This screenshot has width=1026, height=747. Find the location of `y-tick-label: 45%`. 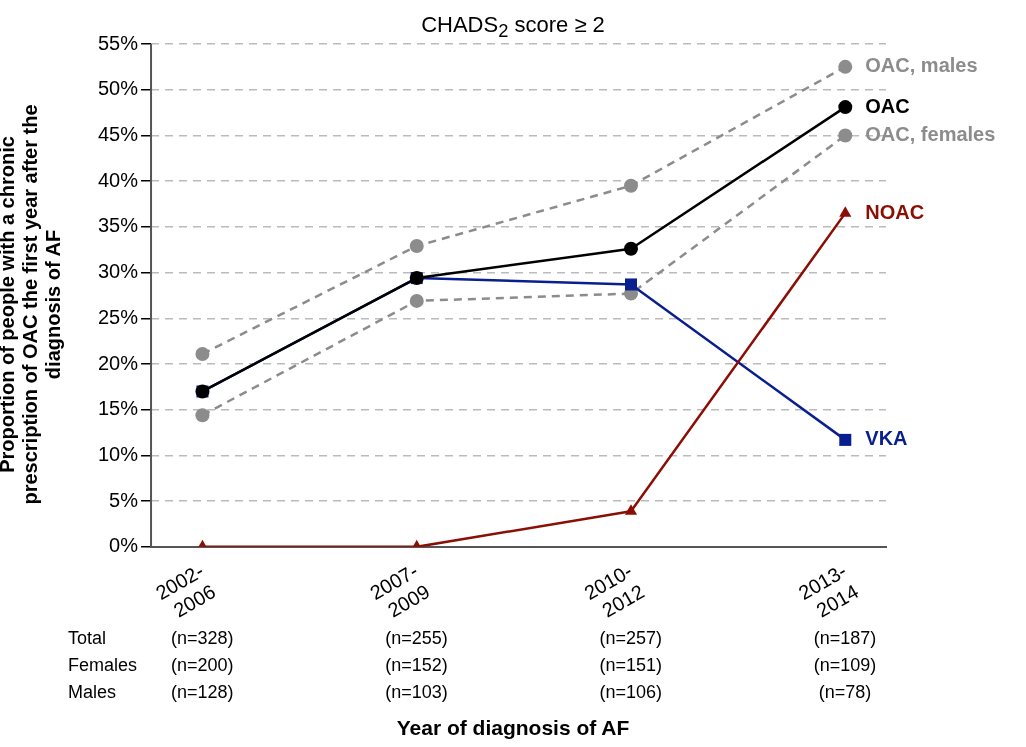

y-tick-label: 45% is located at coordinates (118, 133).